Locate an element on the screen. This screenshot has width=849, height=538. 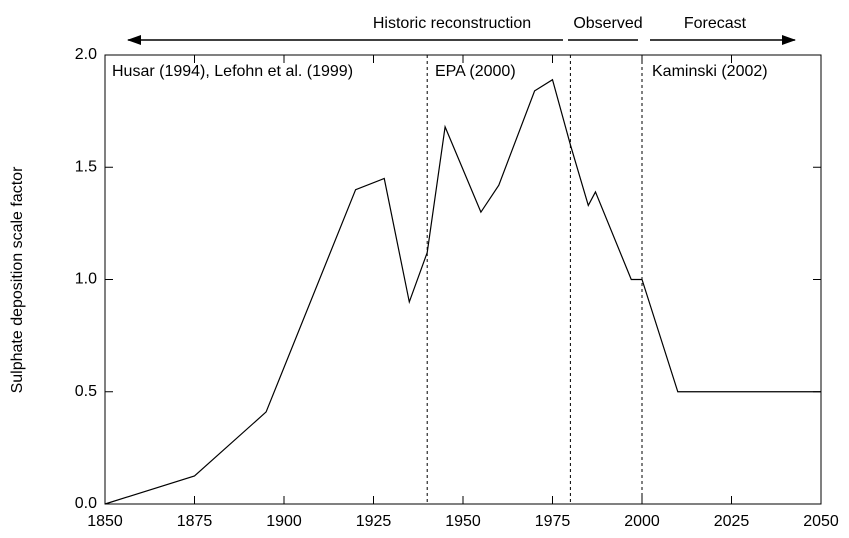
annotation: EPA (2000) is located at coordinates (475, 71).